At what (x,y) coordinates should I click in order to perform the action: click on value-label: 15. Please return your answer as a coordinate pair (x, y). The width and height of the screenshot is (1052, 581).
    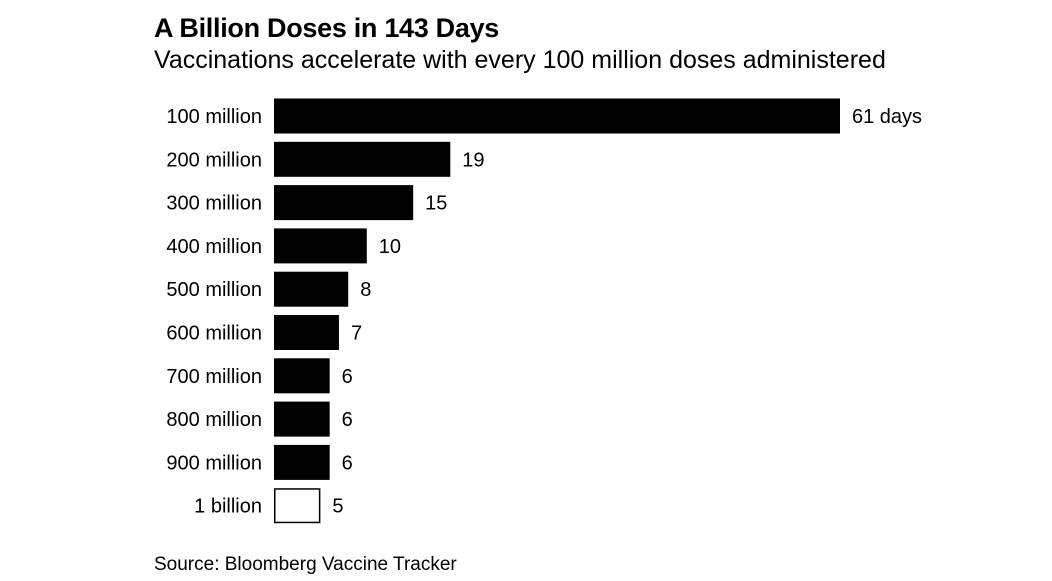
    Looking at the image, I should click on (436, 204).